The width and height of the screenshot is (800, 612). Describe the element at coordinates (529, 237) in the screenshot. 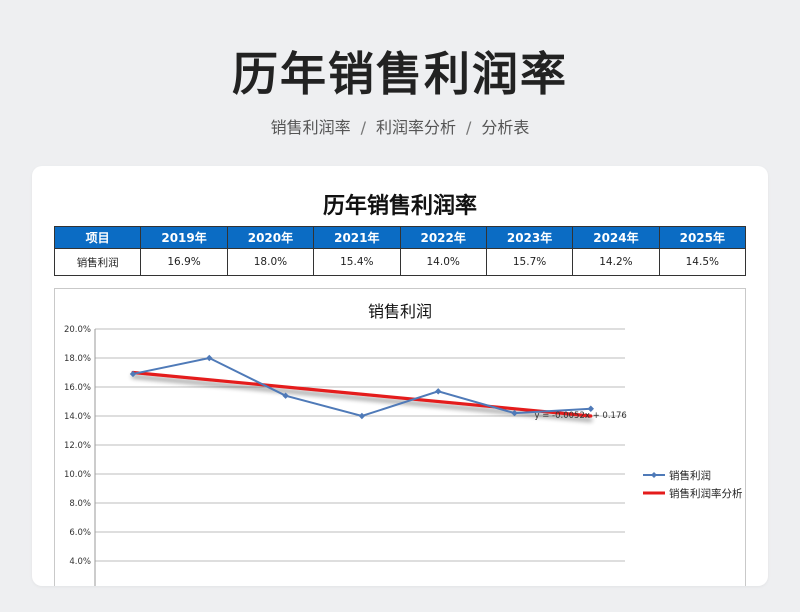

I see `table-header-cell: 2023年` at that location.